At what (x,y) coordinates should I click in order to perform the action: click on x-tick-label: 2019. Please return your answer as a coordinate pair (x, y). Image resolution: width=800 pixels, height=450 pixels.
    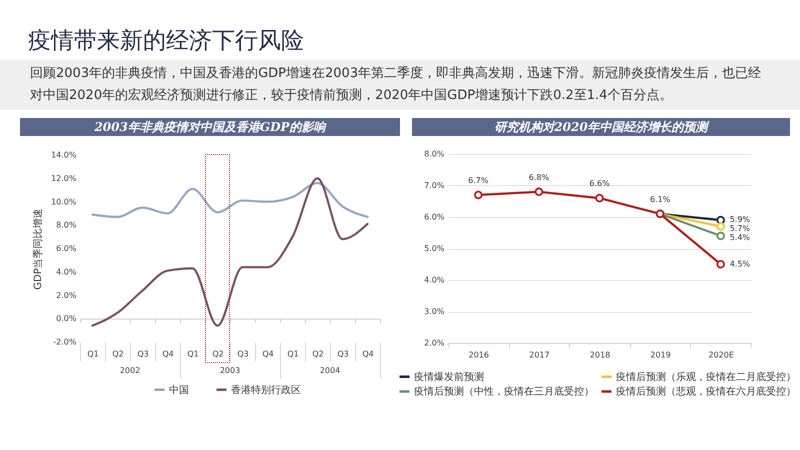
    Looking at the image, I should click on (660, 355).